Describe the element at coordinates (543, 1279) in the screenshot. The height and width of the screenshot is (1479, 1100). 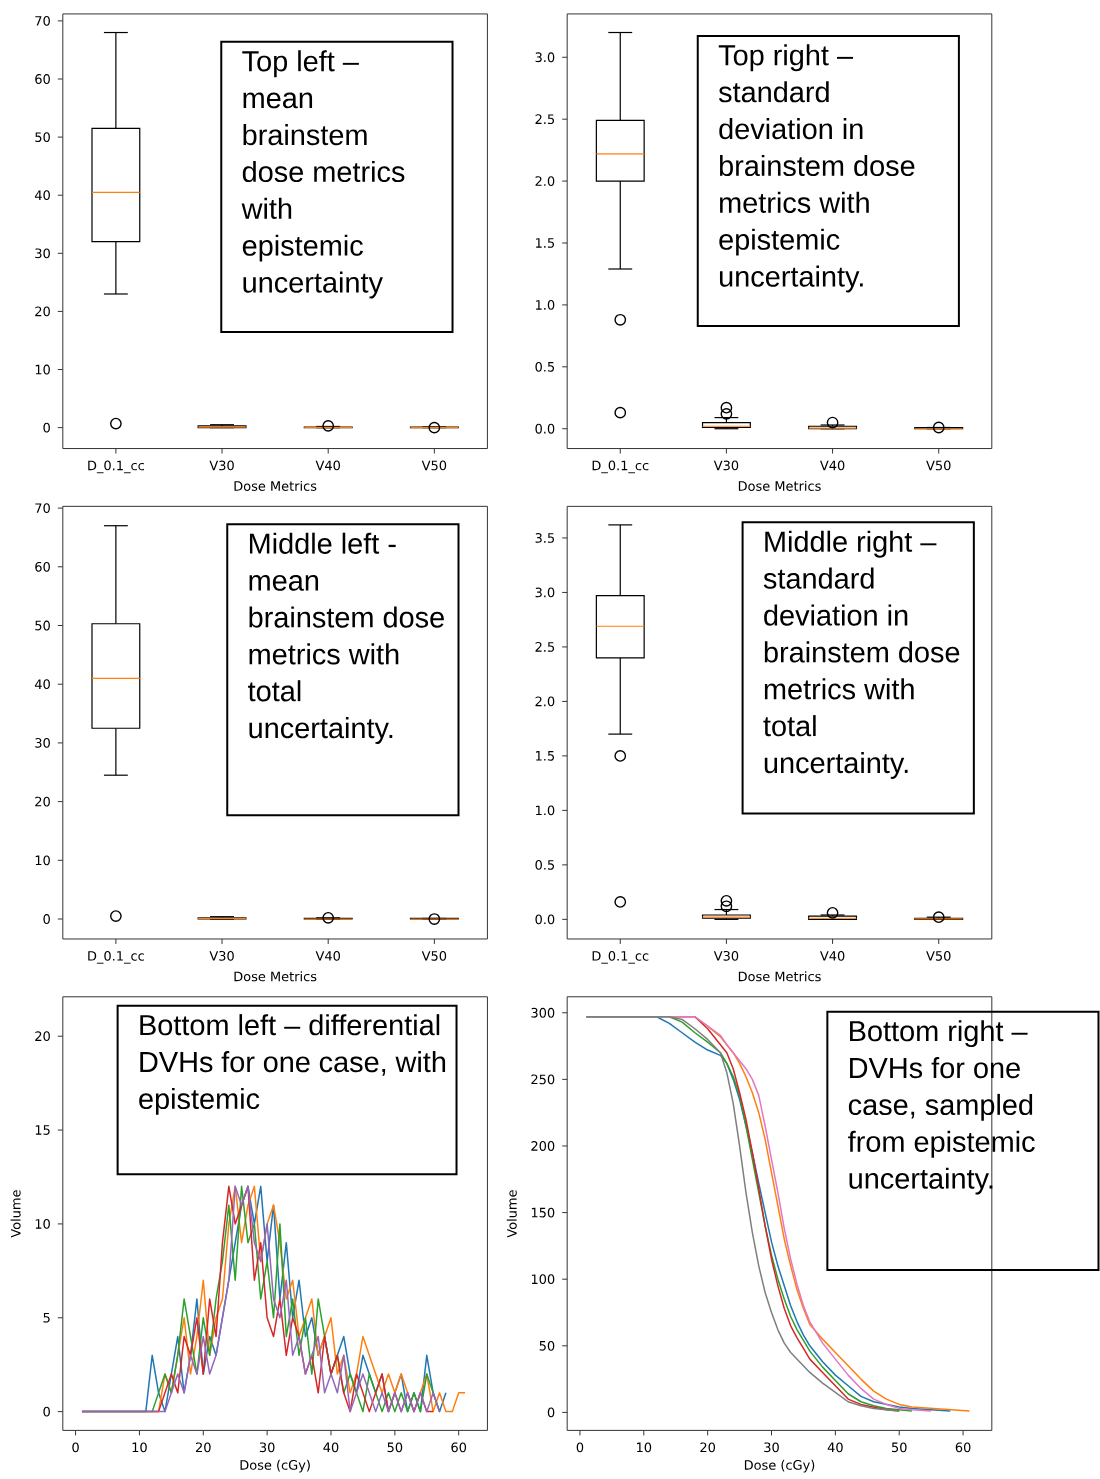
I see `y-tick-label: 100` at that location.